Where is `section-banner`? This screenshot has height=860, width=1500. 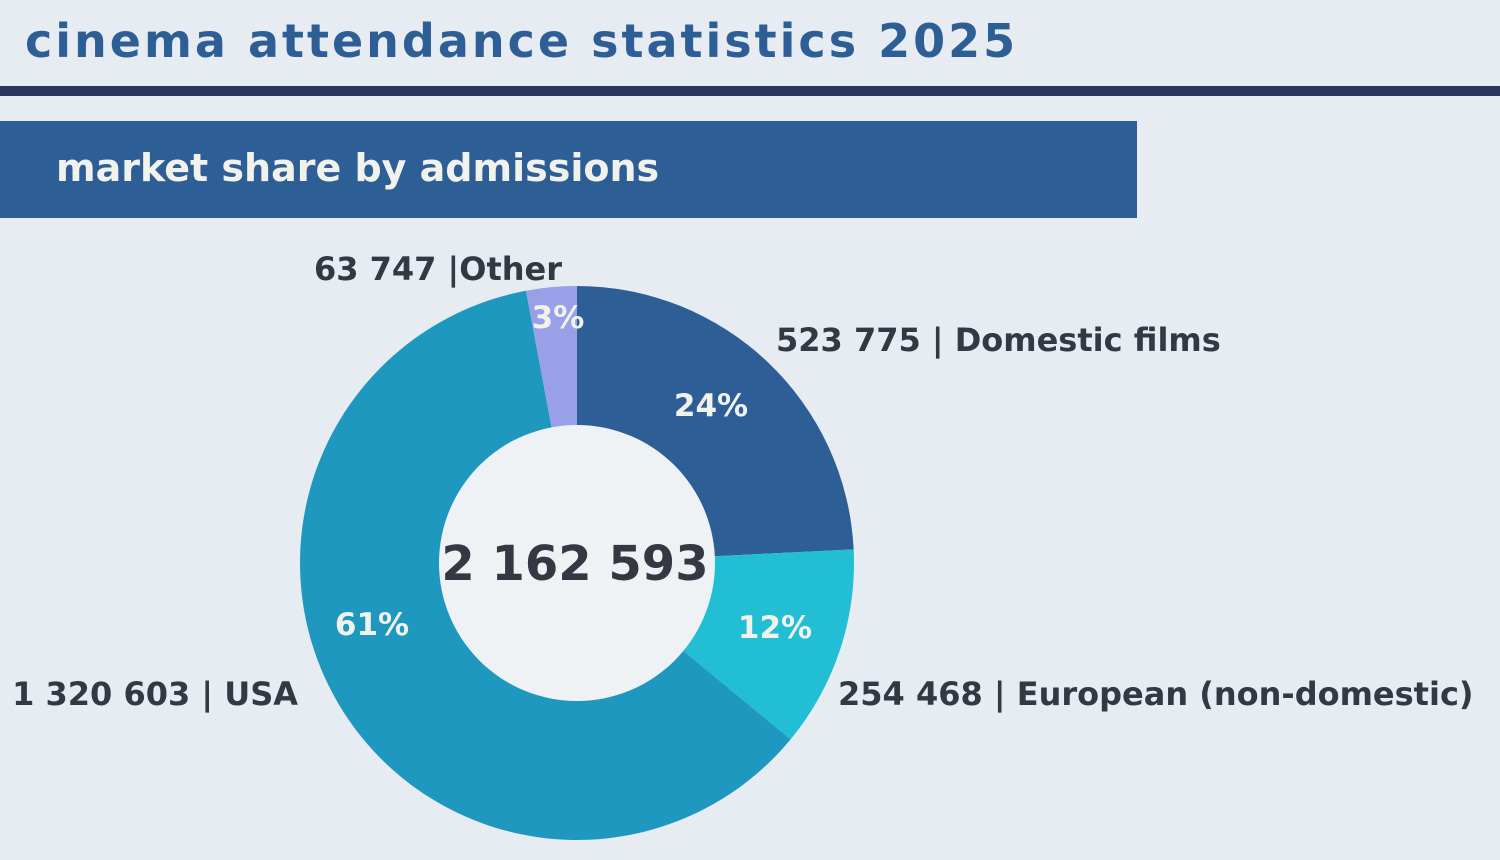
section-banner is located at coordinates (568, 169).